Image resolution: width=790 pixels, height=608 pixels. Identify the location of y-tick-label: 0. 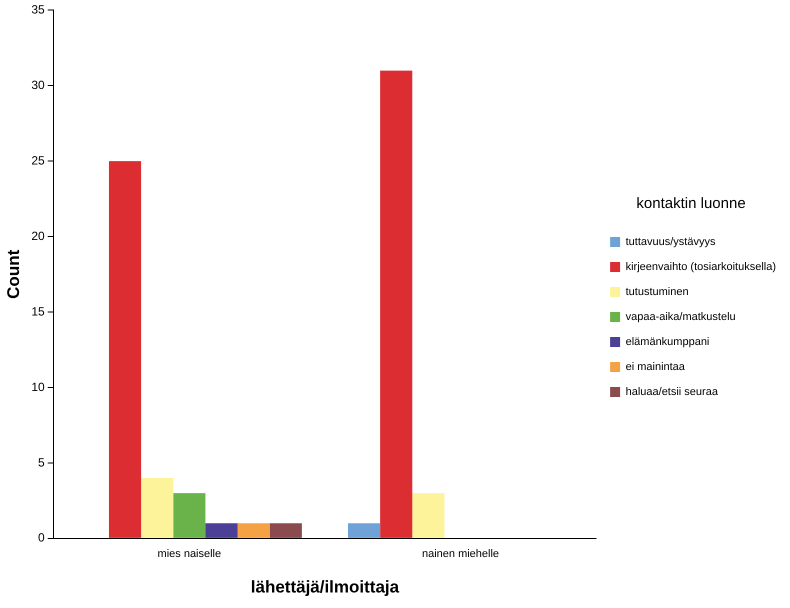
(42, 537).